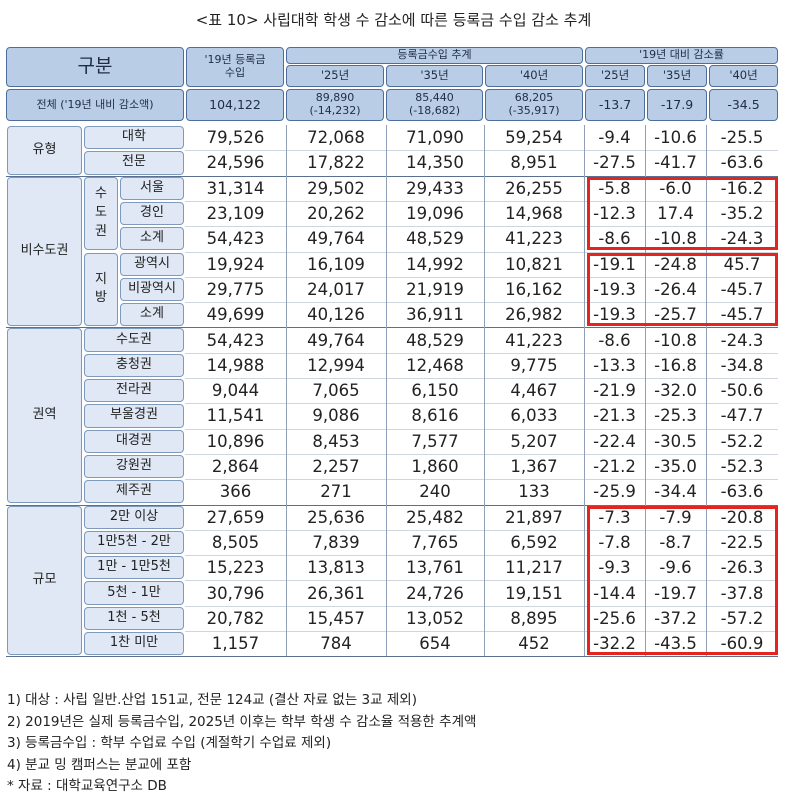 The width and height of the screenshot is (787, 801). I want to click on value-cell: 71,090, so click(435, 138).